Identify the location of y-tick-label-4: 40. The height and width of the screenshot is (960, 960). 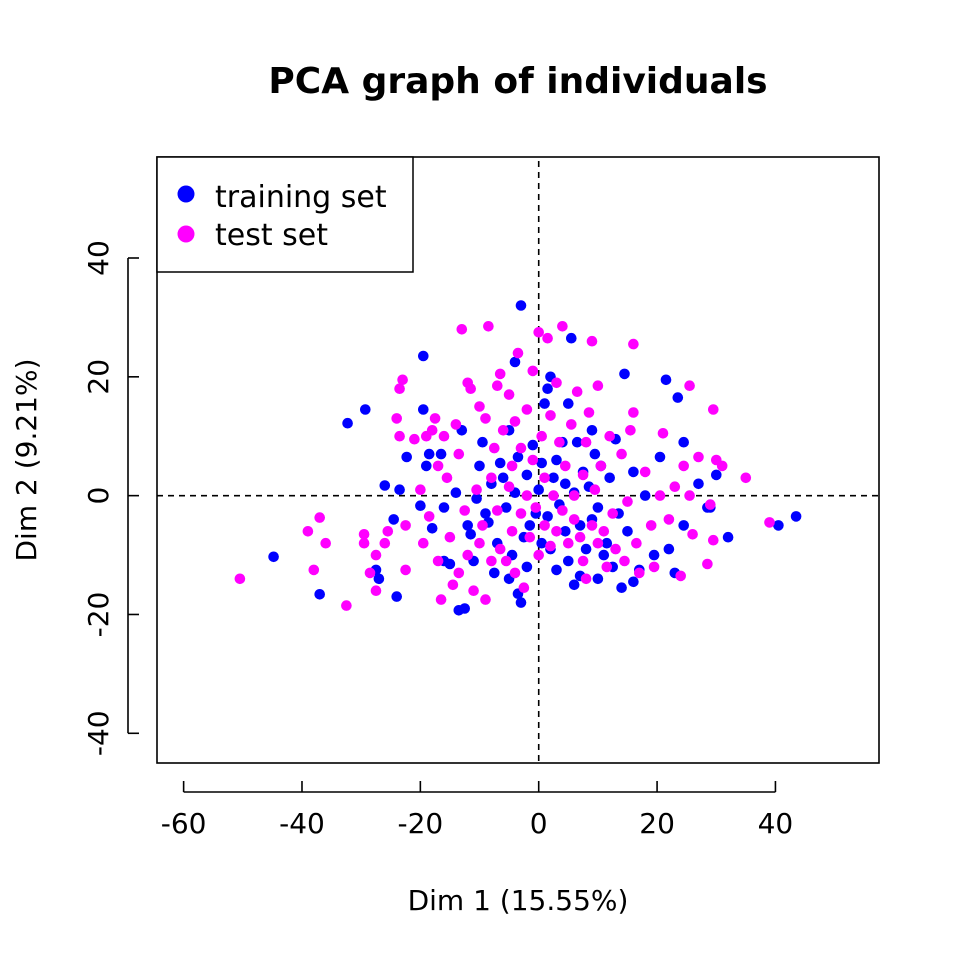
(98, 258).